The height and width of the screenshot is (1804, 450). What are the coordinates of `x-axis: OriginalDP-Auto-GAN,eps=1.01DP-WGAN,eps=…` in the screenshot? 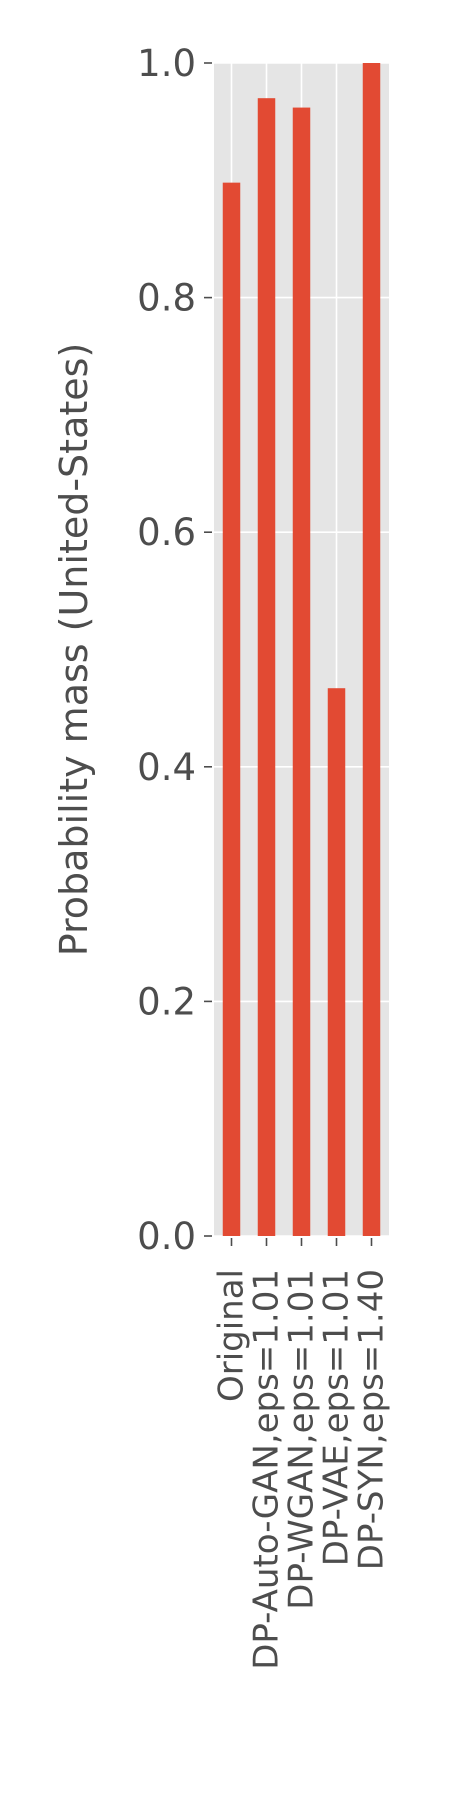 It's located at (302, 1454).